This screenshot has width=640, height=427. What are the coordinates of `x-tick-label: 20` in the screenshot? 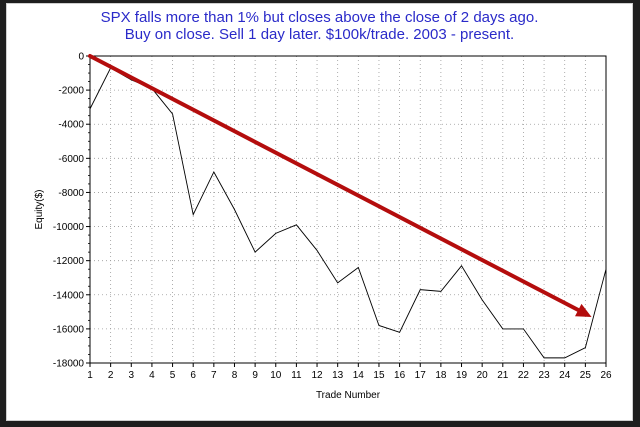 It's located at (483, 375).